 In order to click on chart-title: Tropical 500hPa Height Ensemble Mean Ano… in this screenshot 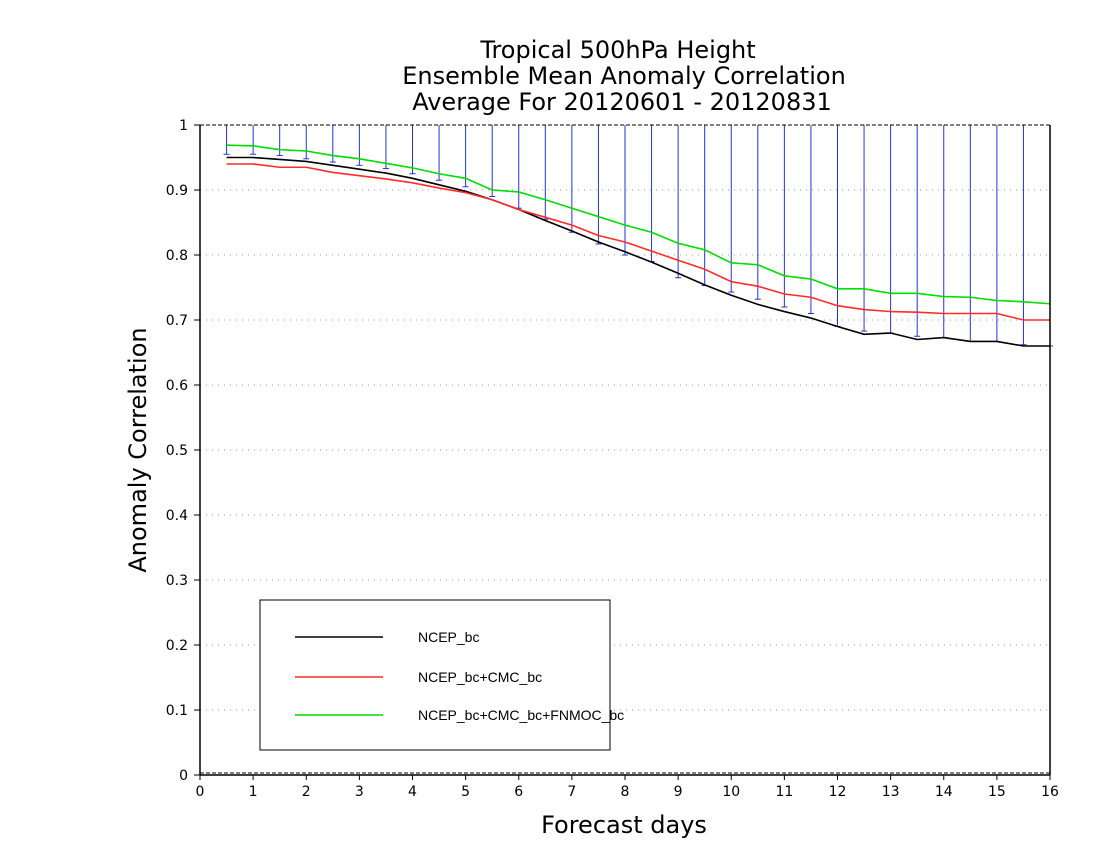, I will do `click(624, 76)`.